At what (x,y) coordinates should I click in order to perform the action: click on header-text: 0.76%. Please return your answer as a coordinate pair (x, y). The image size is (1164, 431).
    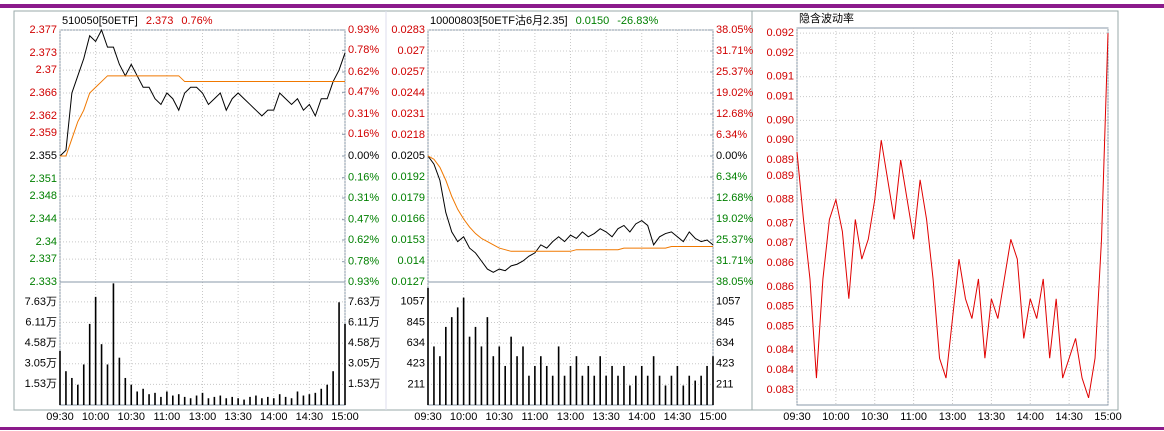
    Looking at the image, I should click on (196, 21).